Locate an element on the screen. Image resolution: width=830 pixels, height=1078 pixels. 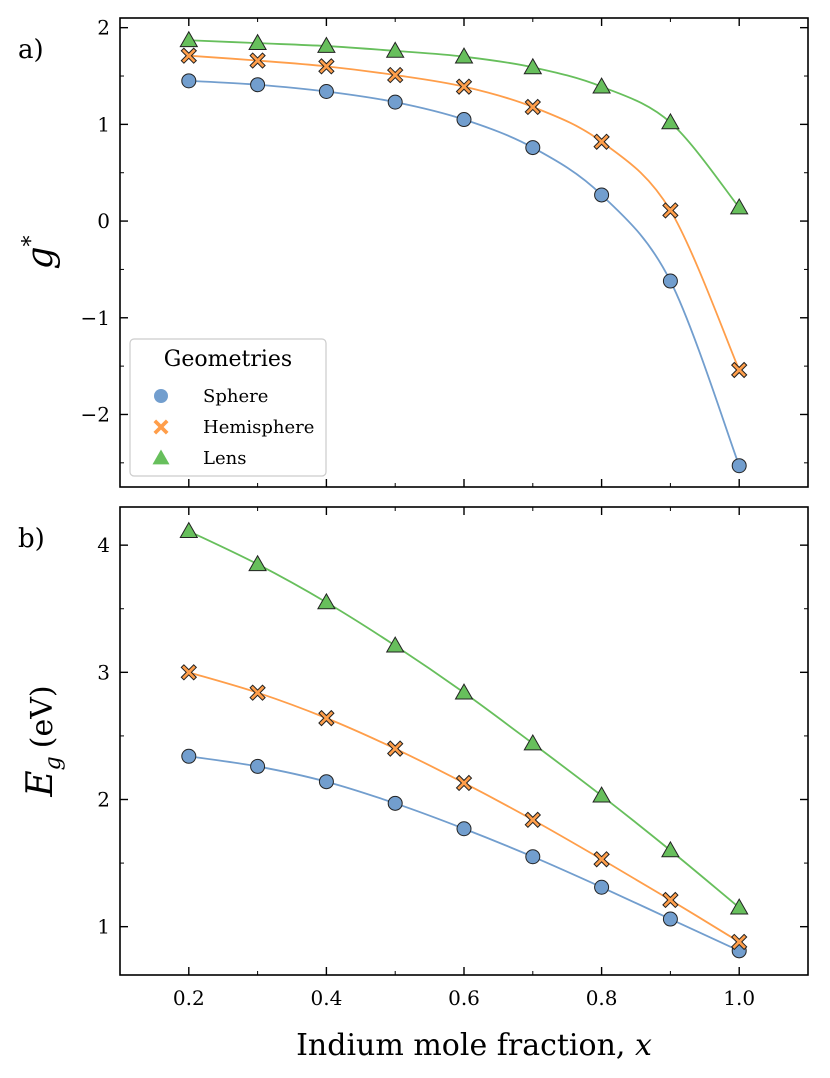
y-axis-title: Eg (eV) is located at coordinates (43, 741).